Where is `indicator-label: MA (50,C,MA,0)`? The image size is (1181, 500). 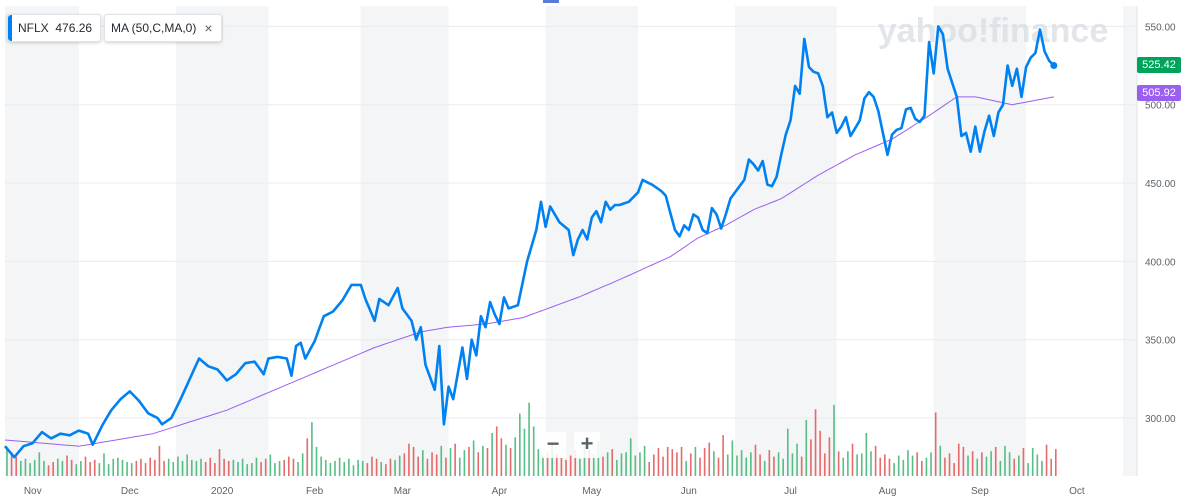
indicator-label: MA (50,C,MA,0) is located at coordinates (154, 28).